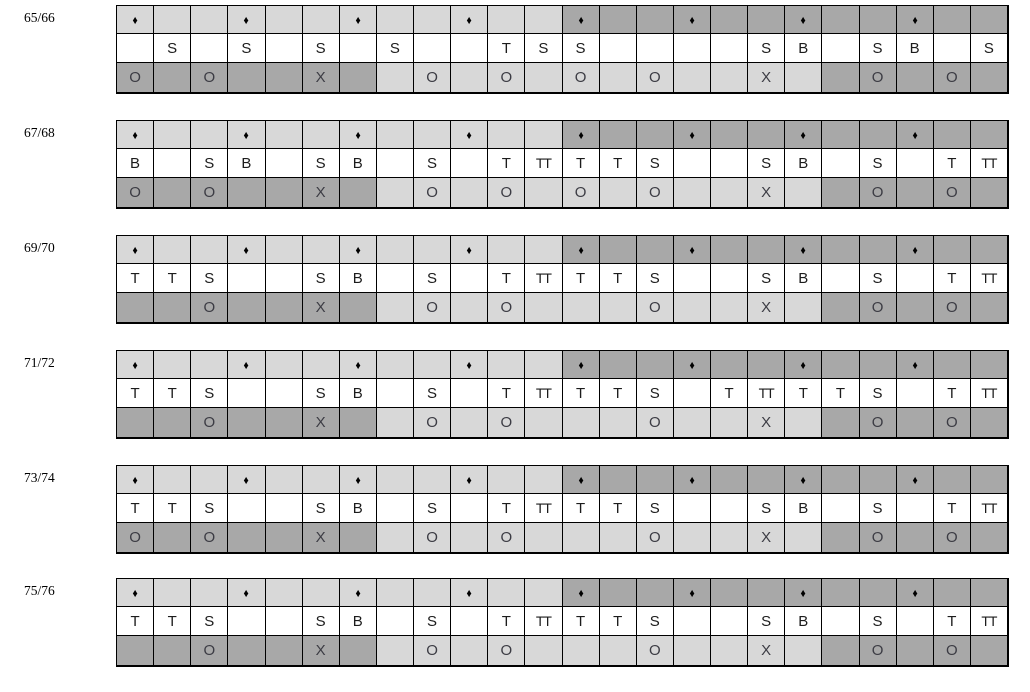 The width and height of the screenshot is (1030, 692). I want to click on pattern-grid: ♦ ♦ ♦ ♦ ♦ ♦ ♦ ♦ T T S S B S T TT T T S T TT T T S T TT O X O O O X O O, so click(562, 394).